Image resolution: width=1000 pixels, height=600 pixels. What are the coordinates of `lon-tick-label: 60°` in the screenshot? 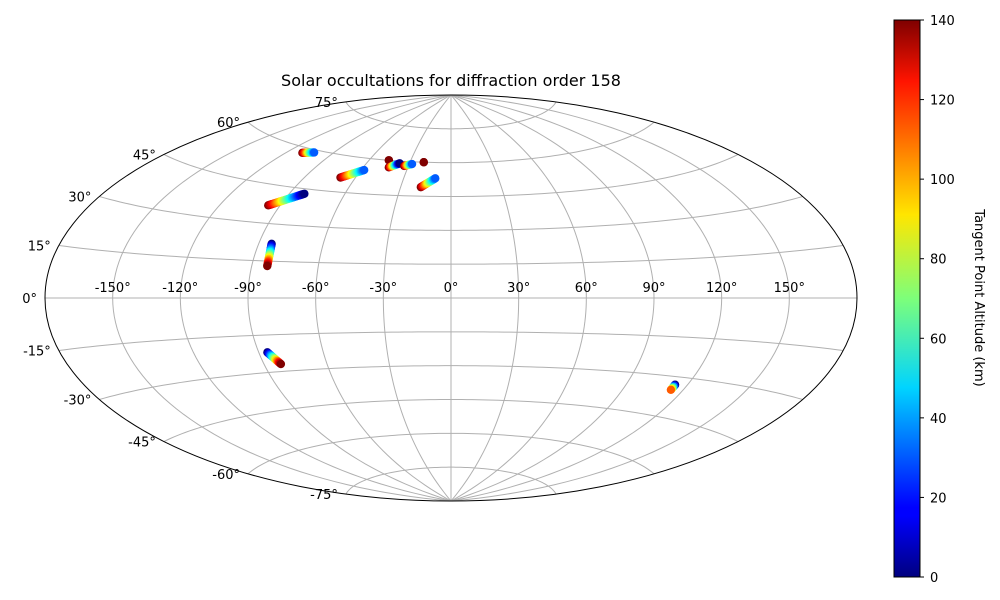 It's located at (586, 288).